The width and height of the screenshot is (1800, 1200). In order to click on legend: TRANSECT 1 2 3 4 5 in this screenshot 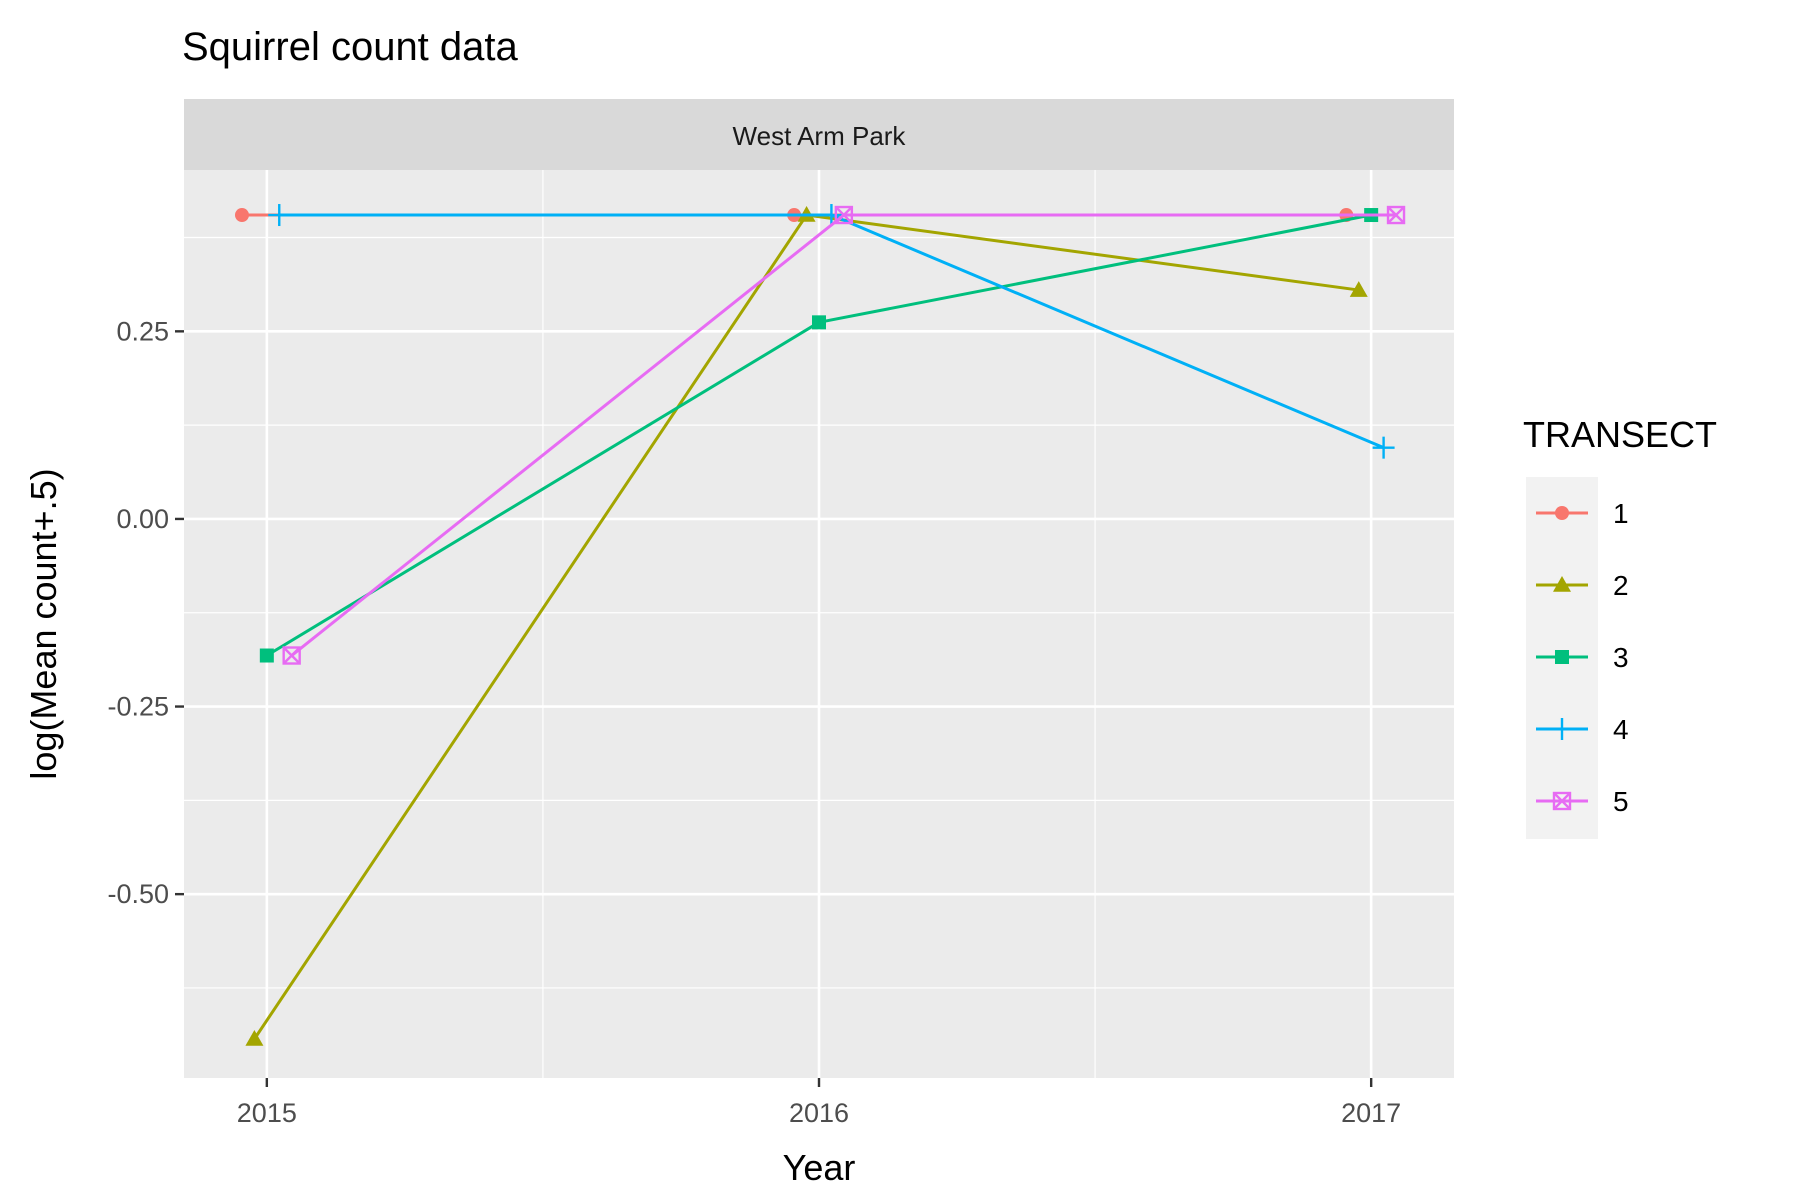, I will do `click(1620, 626)`.